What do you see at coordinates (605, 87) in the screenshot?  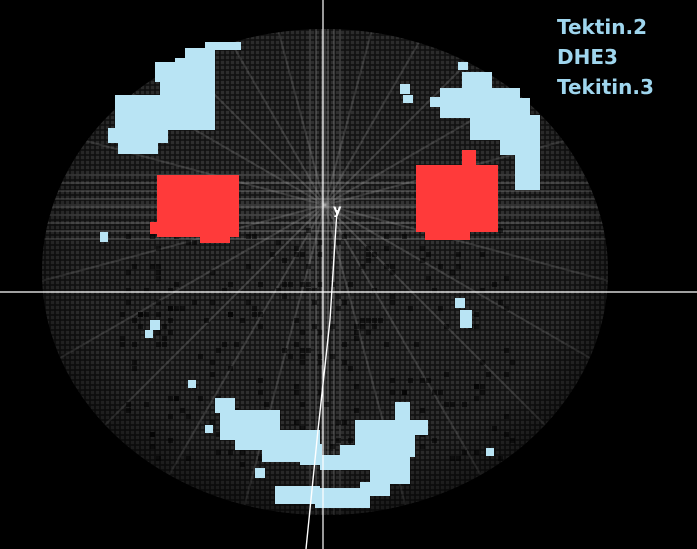 I see `legend-item-tekitin3: Tekitin.3` at bounding box center [605, 87].